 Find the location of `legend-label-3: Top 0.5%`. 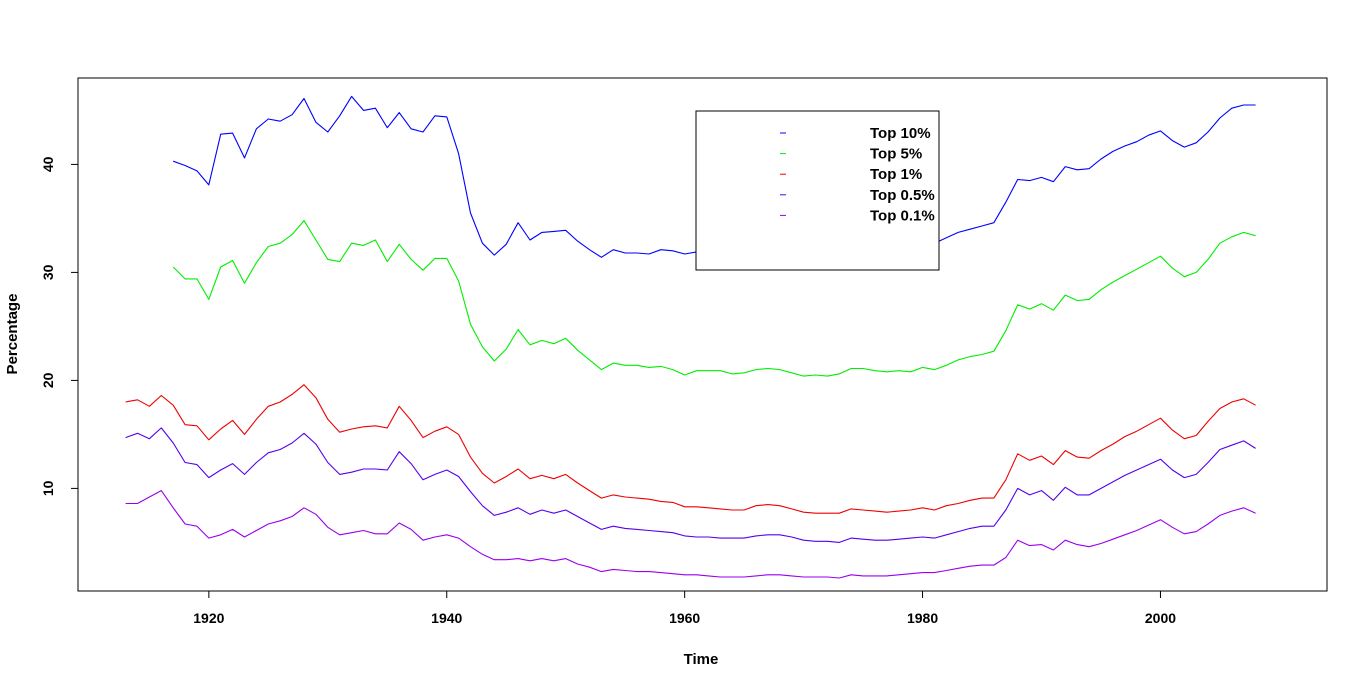

legend-label-3: Top 0.5% is located at coordinates (902, 195).